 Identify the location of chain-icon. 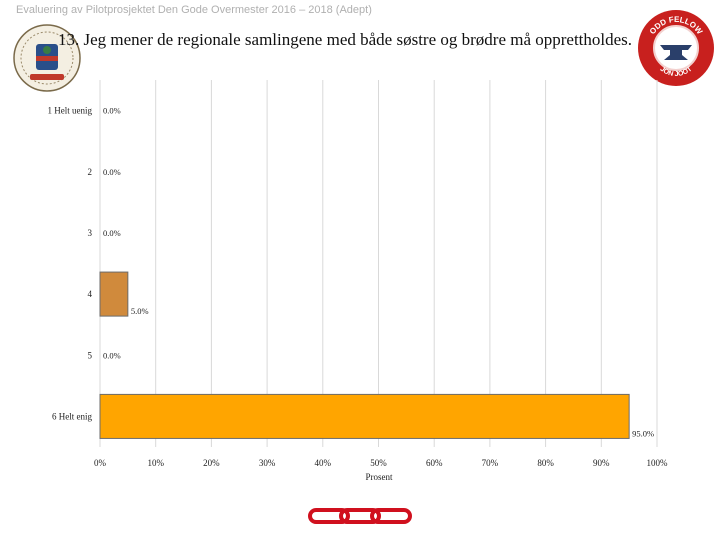
(360, 516).